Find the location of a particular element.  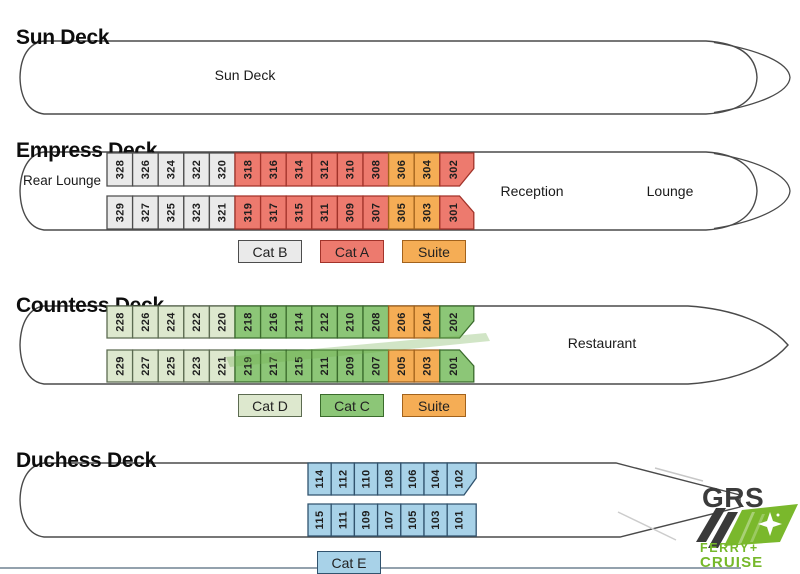

cabin-304: 304 is located at coordinates (427, 169).